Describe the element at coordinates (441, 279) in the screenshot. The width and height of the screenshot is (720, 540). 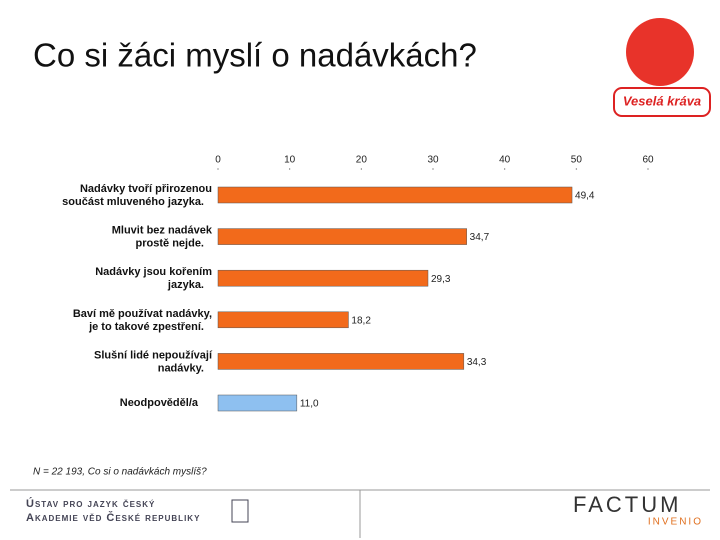
I see `value-label: 29,3` at that location.